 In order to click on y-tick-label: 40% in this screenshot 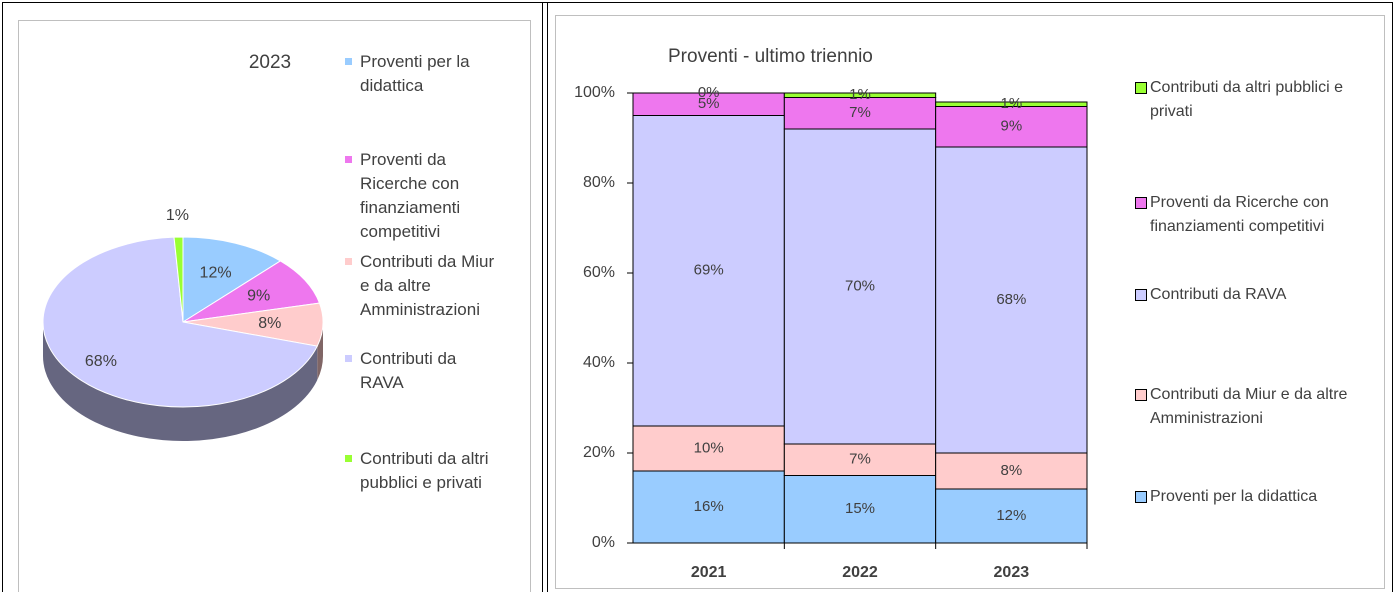, I will do `click(599, 362)`.